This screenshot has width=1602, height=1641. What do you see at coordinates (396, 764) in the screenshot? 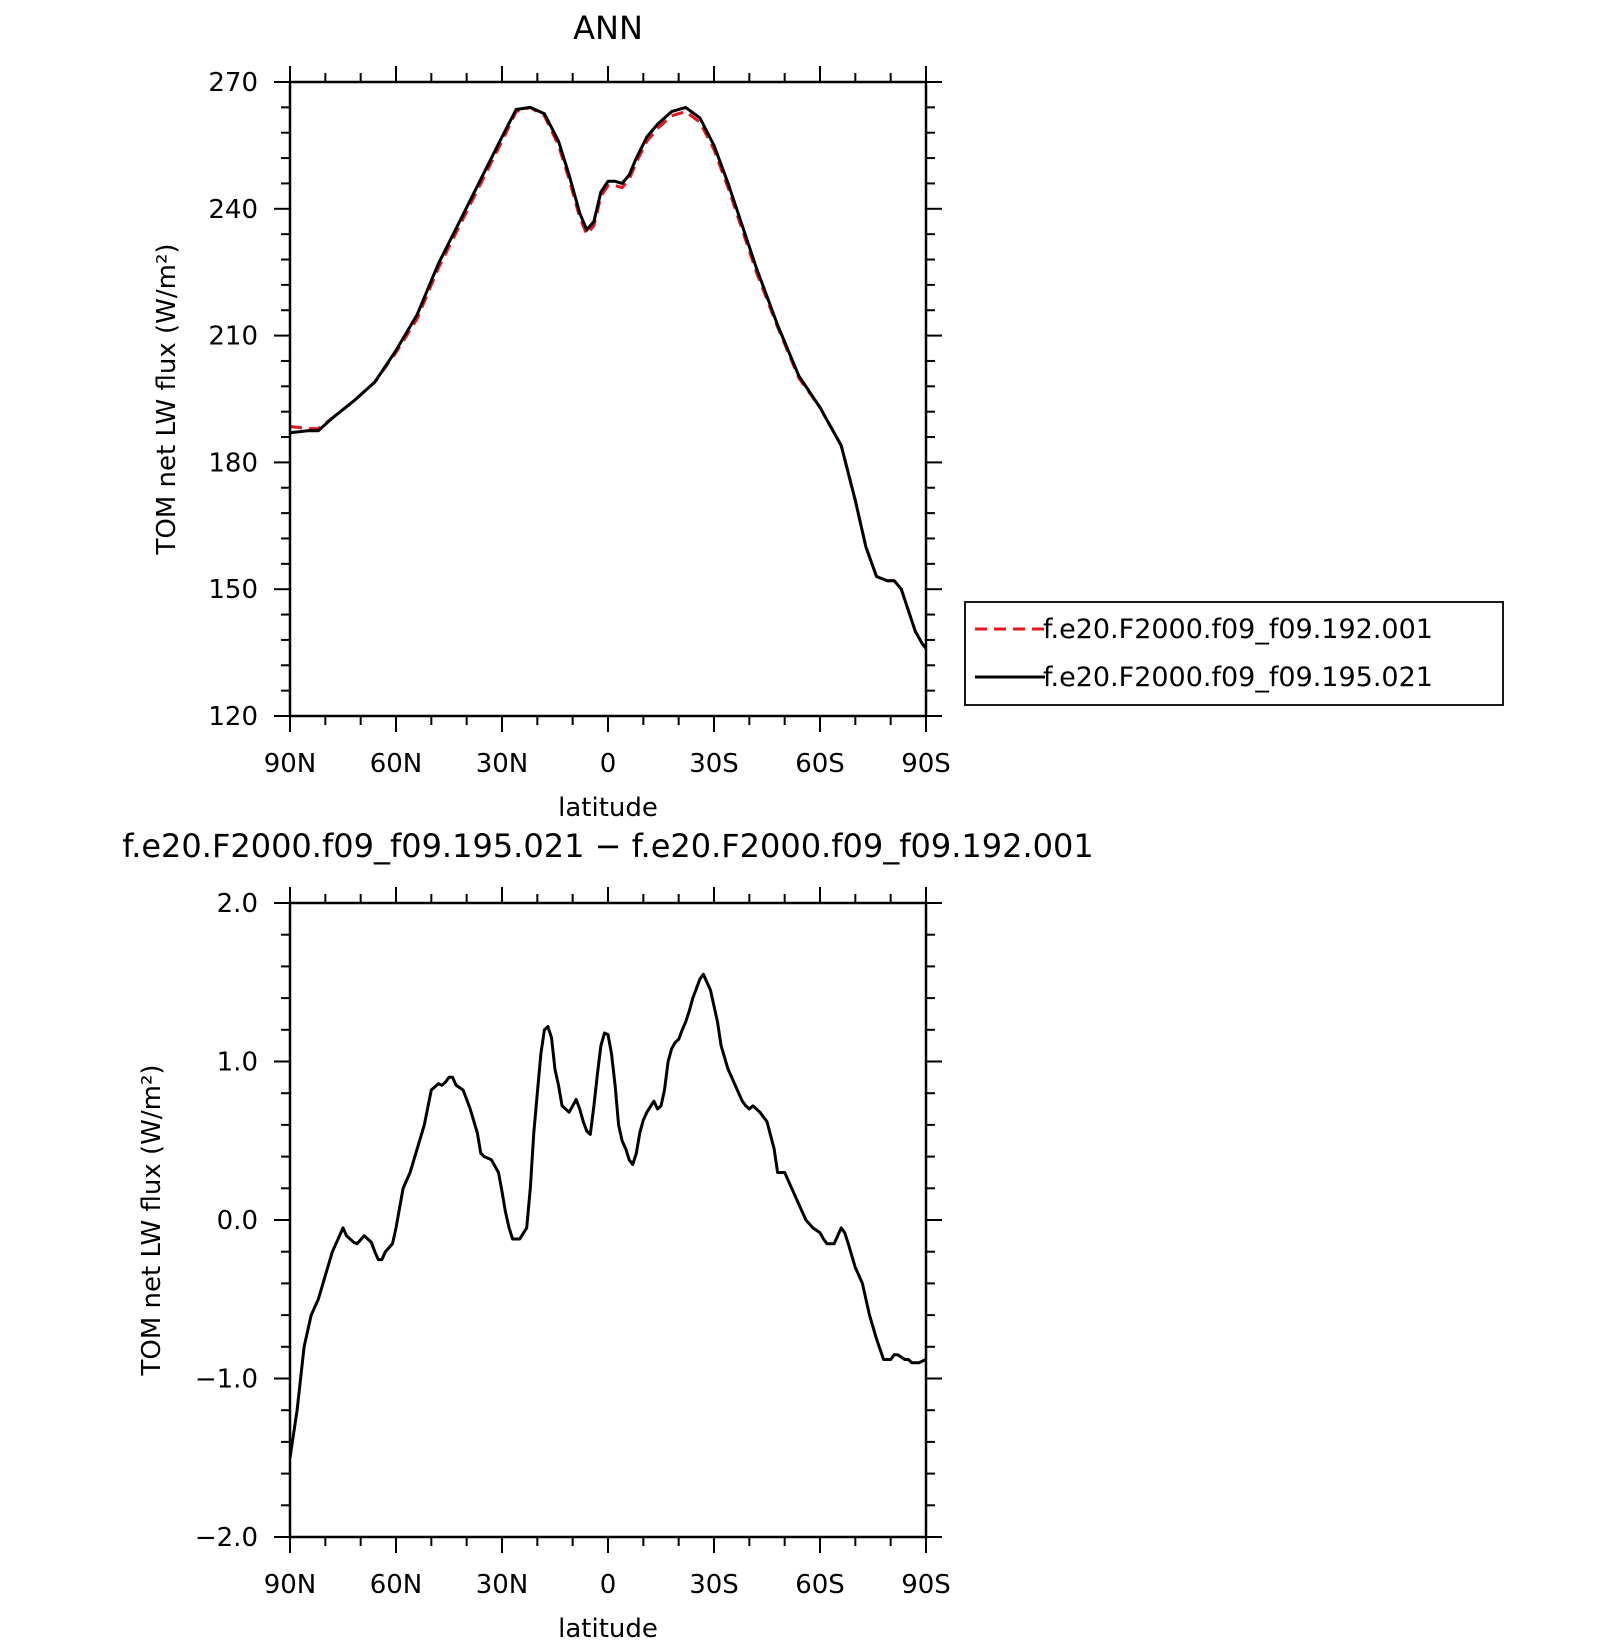
I see `top-x-tick-label: 60N` at bounding box center [396, 764].